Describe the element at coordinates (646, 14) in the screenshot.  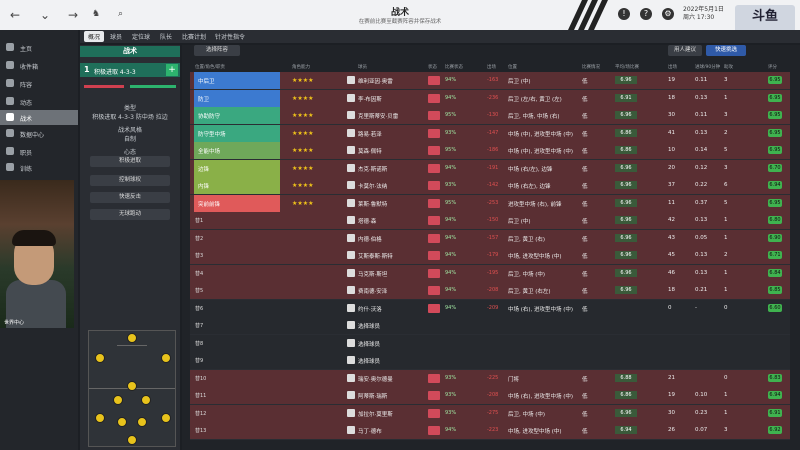
I see `help-icon: ?` at that location.